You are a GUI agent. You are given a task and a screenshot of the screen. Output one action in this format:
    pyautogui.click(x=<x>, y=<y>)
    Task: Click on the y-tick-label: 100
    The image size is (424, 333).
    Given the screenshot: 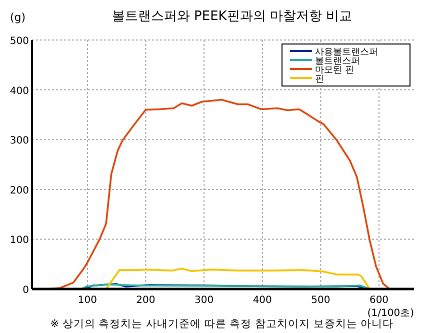 What is the action you would take?
    pyautogui.click(x=19, y=240)
    